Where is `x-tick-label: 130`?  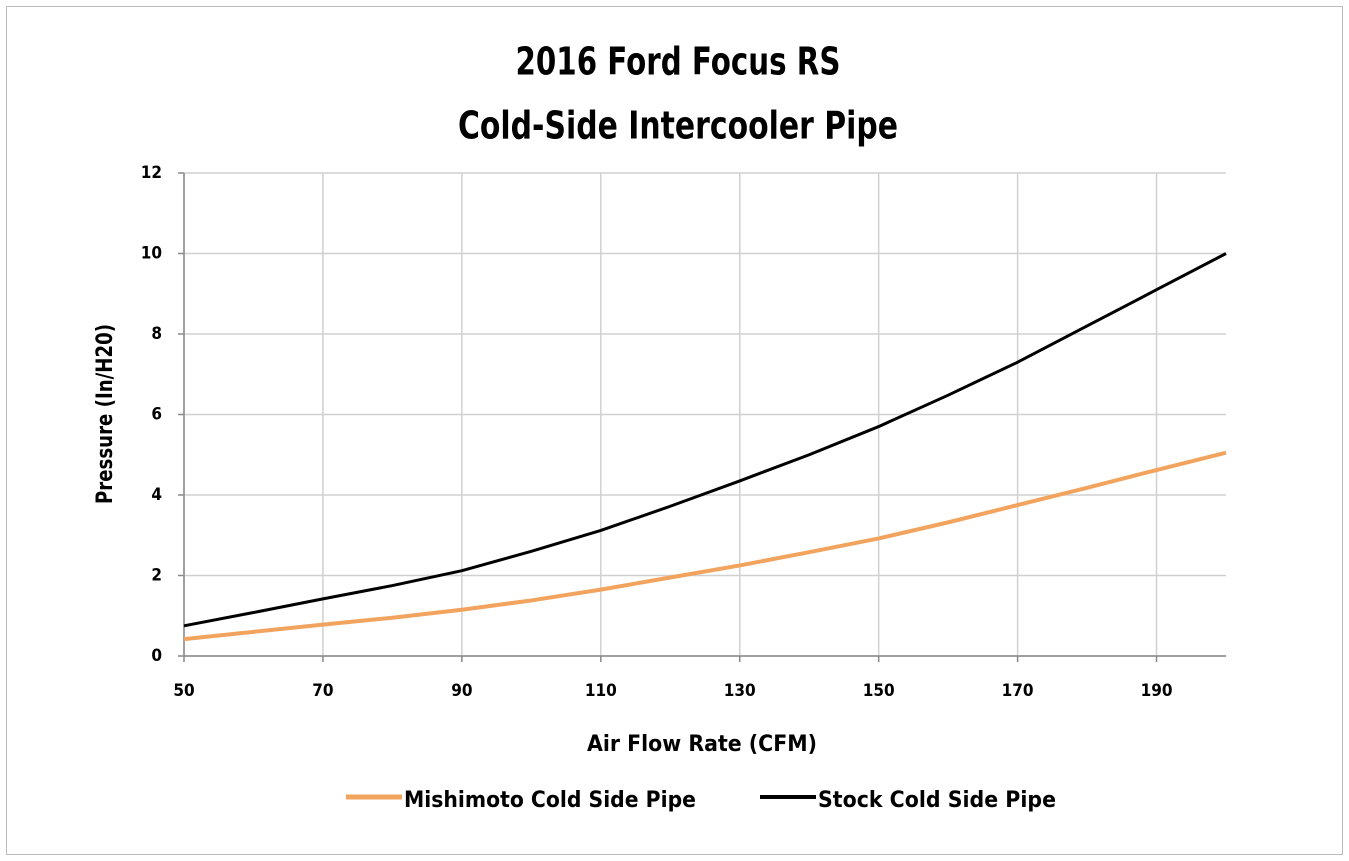
x-tick-label: 130 is located at coordinates (740, 691).